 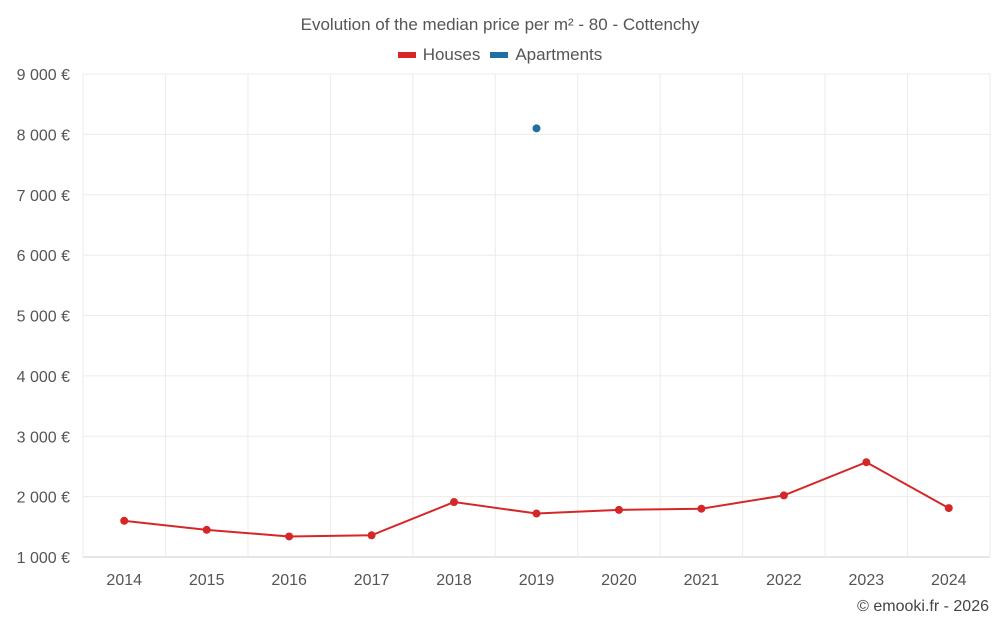 I want to click on x-tick-label: 2017, so click(x=372, y=580).